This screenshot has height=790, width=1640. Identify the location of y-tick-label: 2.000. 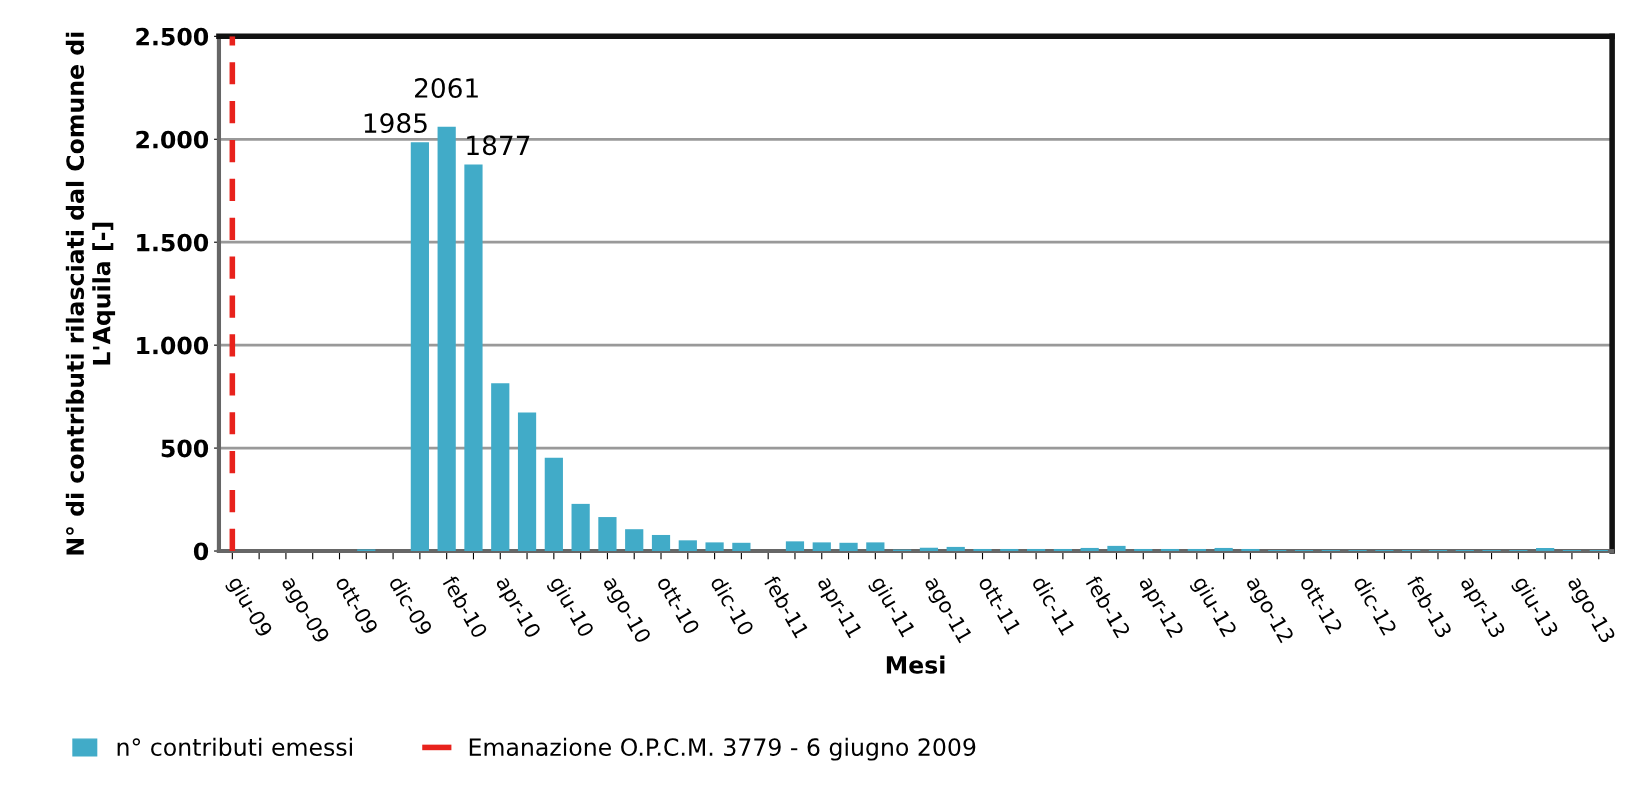
(172, 139).